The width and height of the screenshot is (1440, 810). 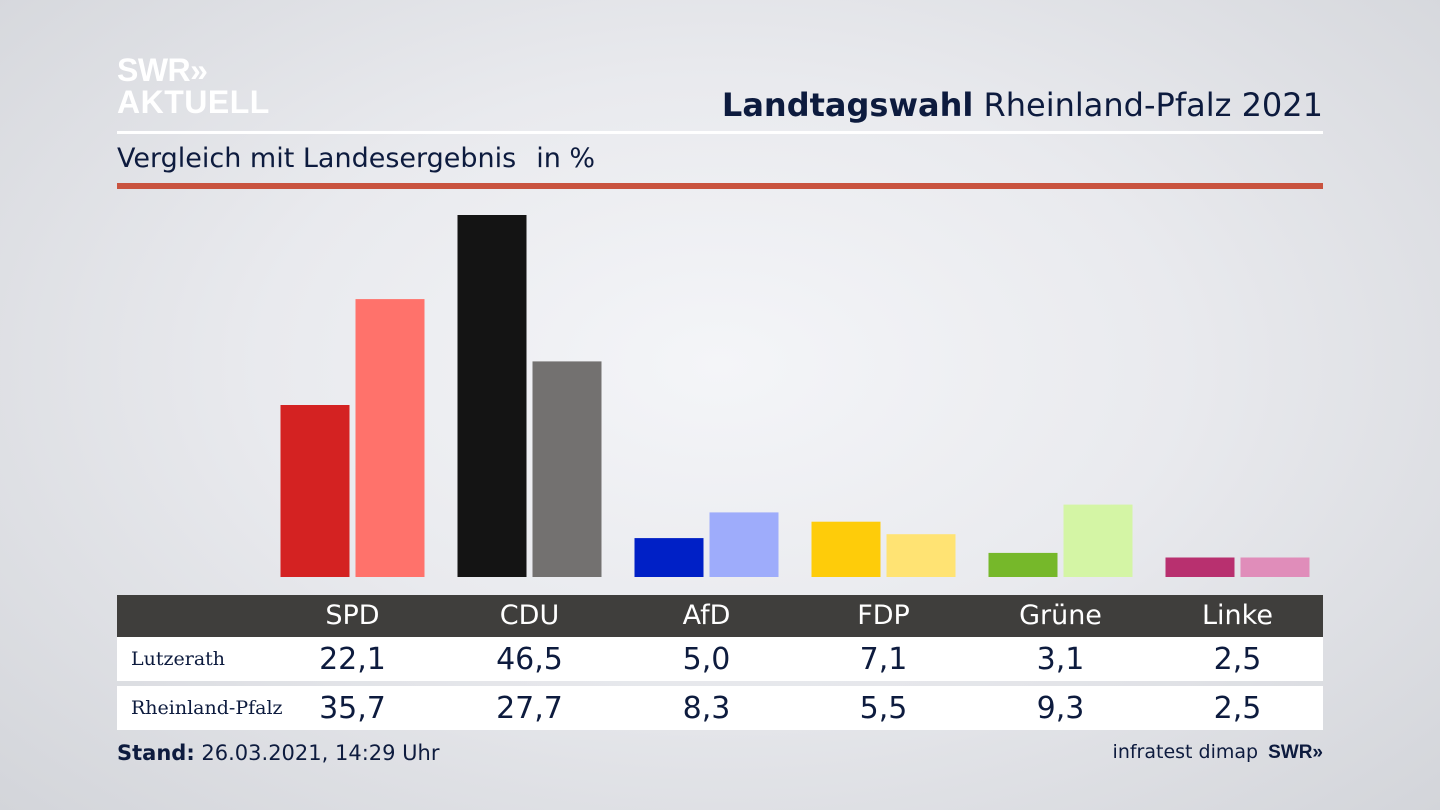 What do you see at coordinates (669, 557) in the screenshot?
I see `bar-afd-lutzerath` at bounding box center [669, 557].